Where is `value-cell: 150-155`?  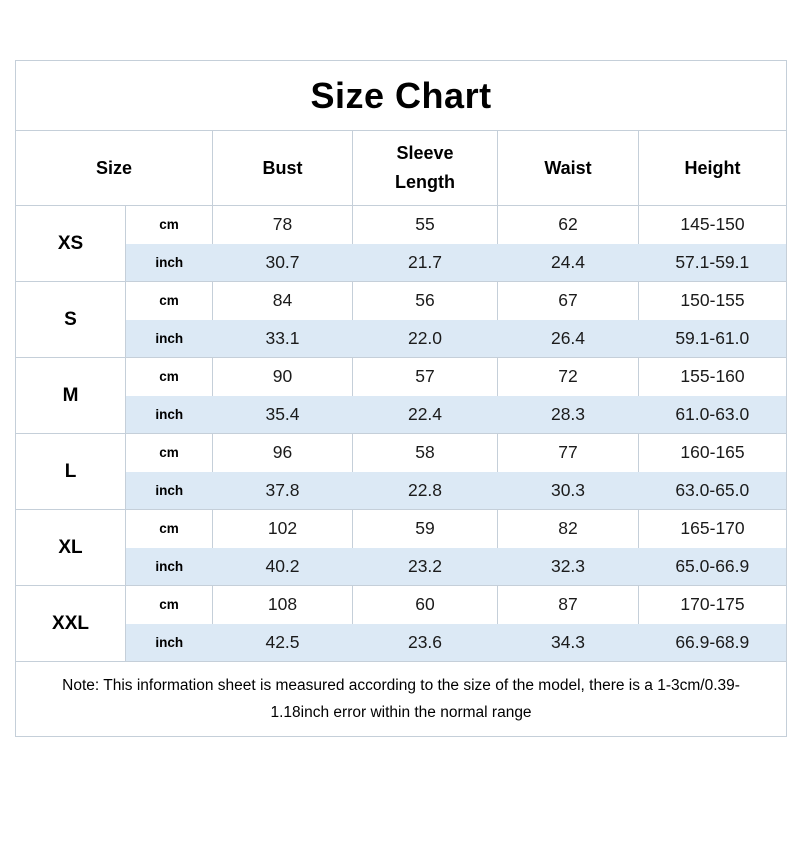 value-cell: 150-155 is located at coordinates (712, 300).